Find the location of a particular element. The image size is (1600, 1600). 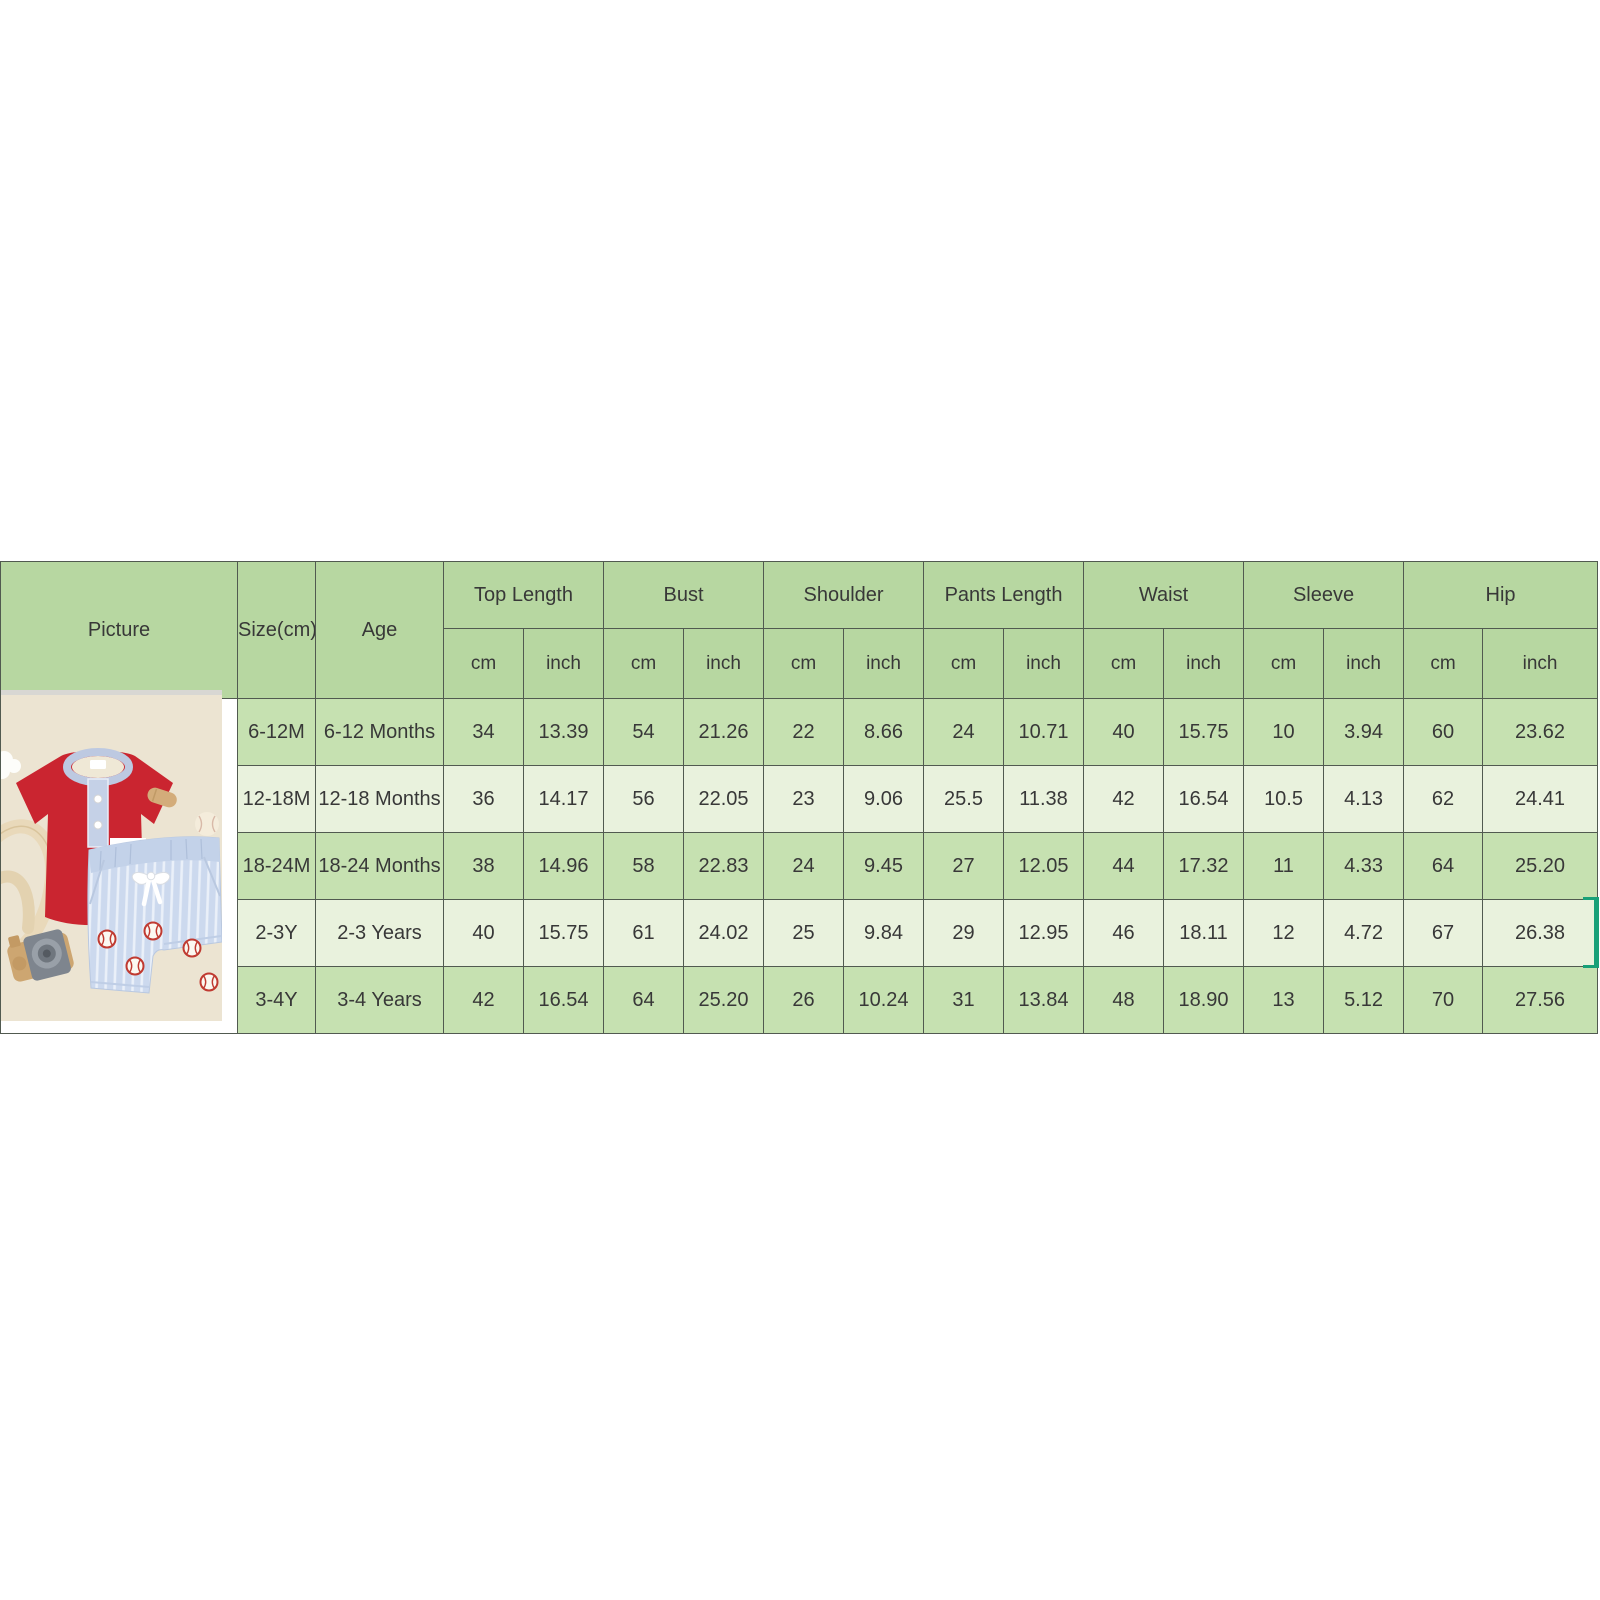

header-shoulder: Shoulder is located at coordinates (844, 595).